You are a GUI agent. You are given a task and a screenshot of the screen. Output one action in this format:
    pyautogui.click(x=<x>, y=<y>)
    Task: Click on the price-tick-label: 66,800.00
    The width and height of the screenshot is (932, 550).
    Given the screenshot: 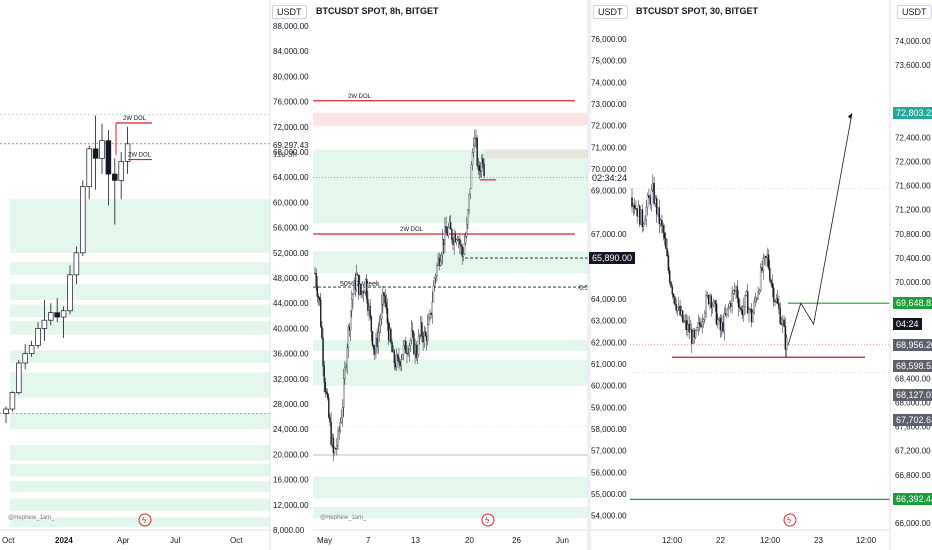 What is the action you would take?
    pyautogui.click(x=913, y=475)
    